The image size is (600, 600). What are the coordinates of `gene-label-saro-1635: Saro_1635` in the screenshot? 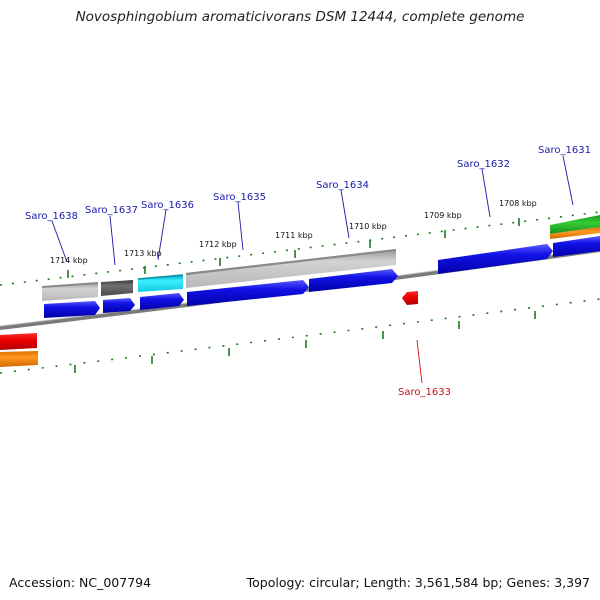 It's located at (239, 197).